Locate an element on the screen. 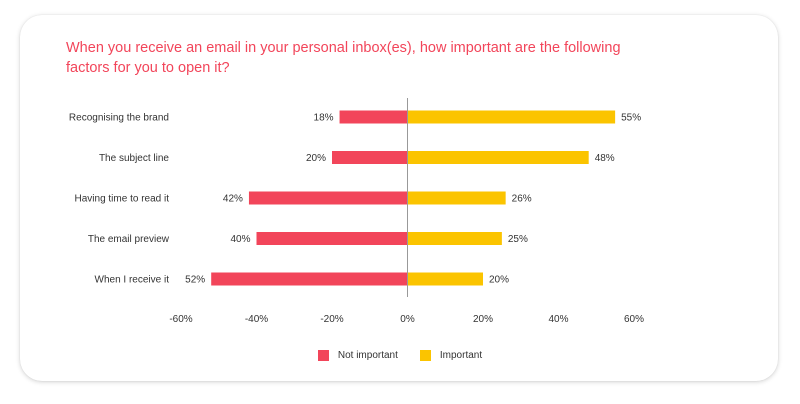  x-axis-ticks: -60% -40% -20% 0% 20% 40% 60% is located at coordinates (406, 319).